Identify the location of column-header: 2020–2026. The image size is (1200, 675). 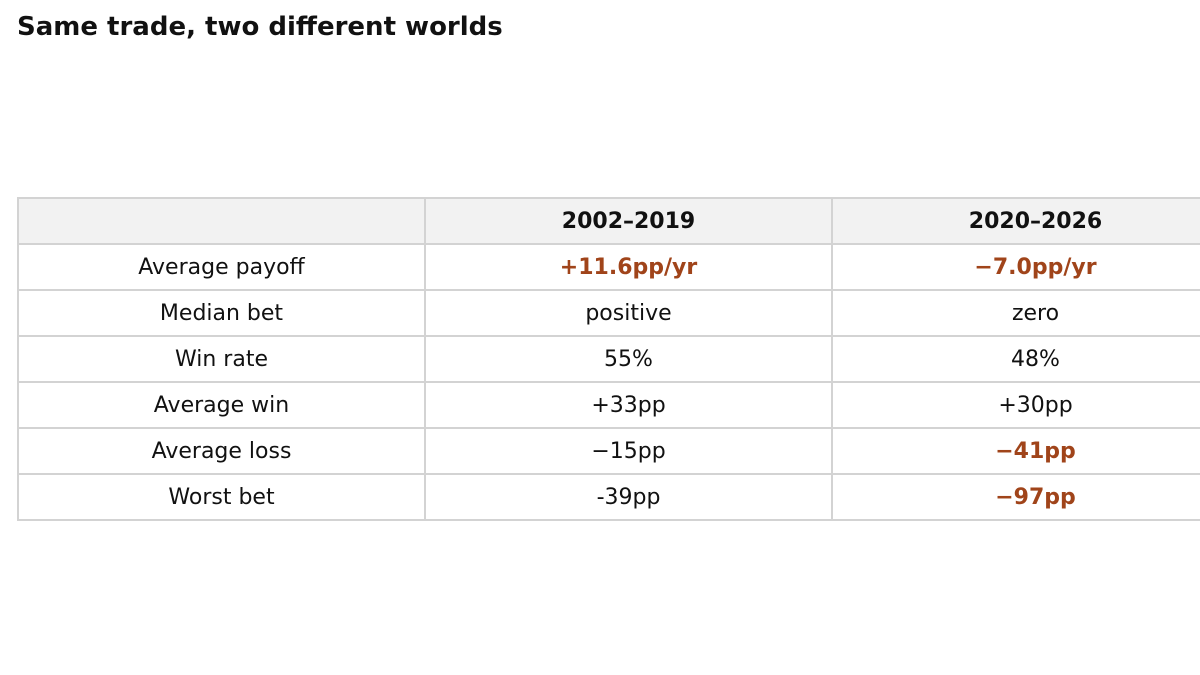
(1015, 221).